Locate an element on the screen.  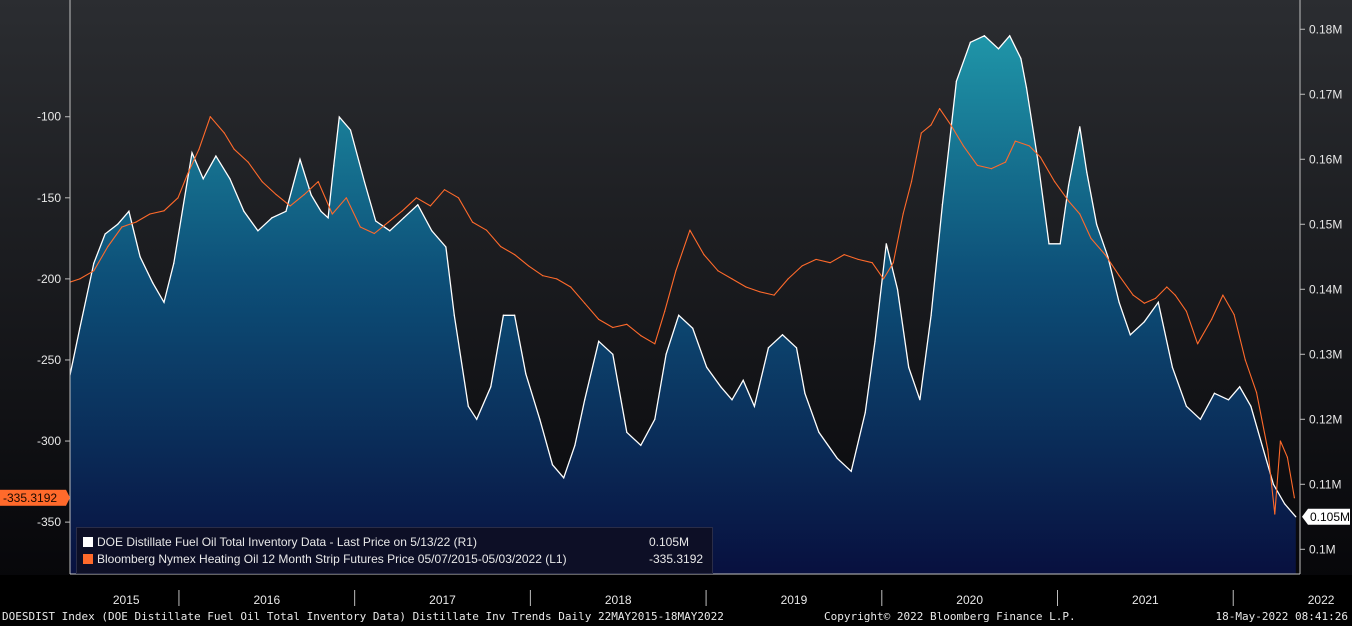
last-value-box-inventory is located at coordinates (1326, 516).